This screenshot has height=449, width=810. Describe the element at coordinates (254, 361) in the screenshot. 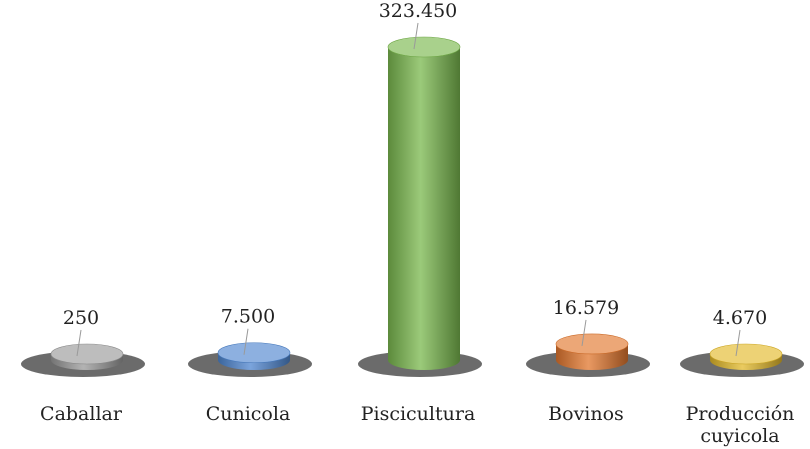

I see `bar-cunicola` at that location.